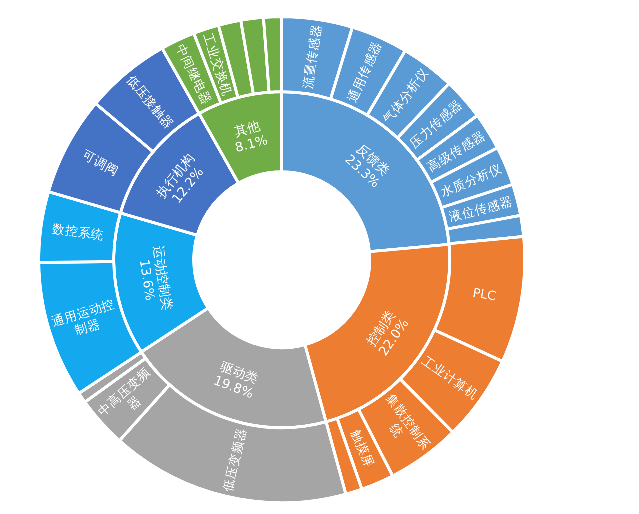  What do you see at coordinates (151, 102) in the screenshot?
I see `slice-label: 低压接触器` at bounding box center [151, 102].